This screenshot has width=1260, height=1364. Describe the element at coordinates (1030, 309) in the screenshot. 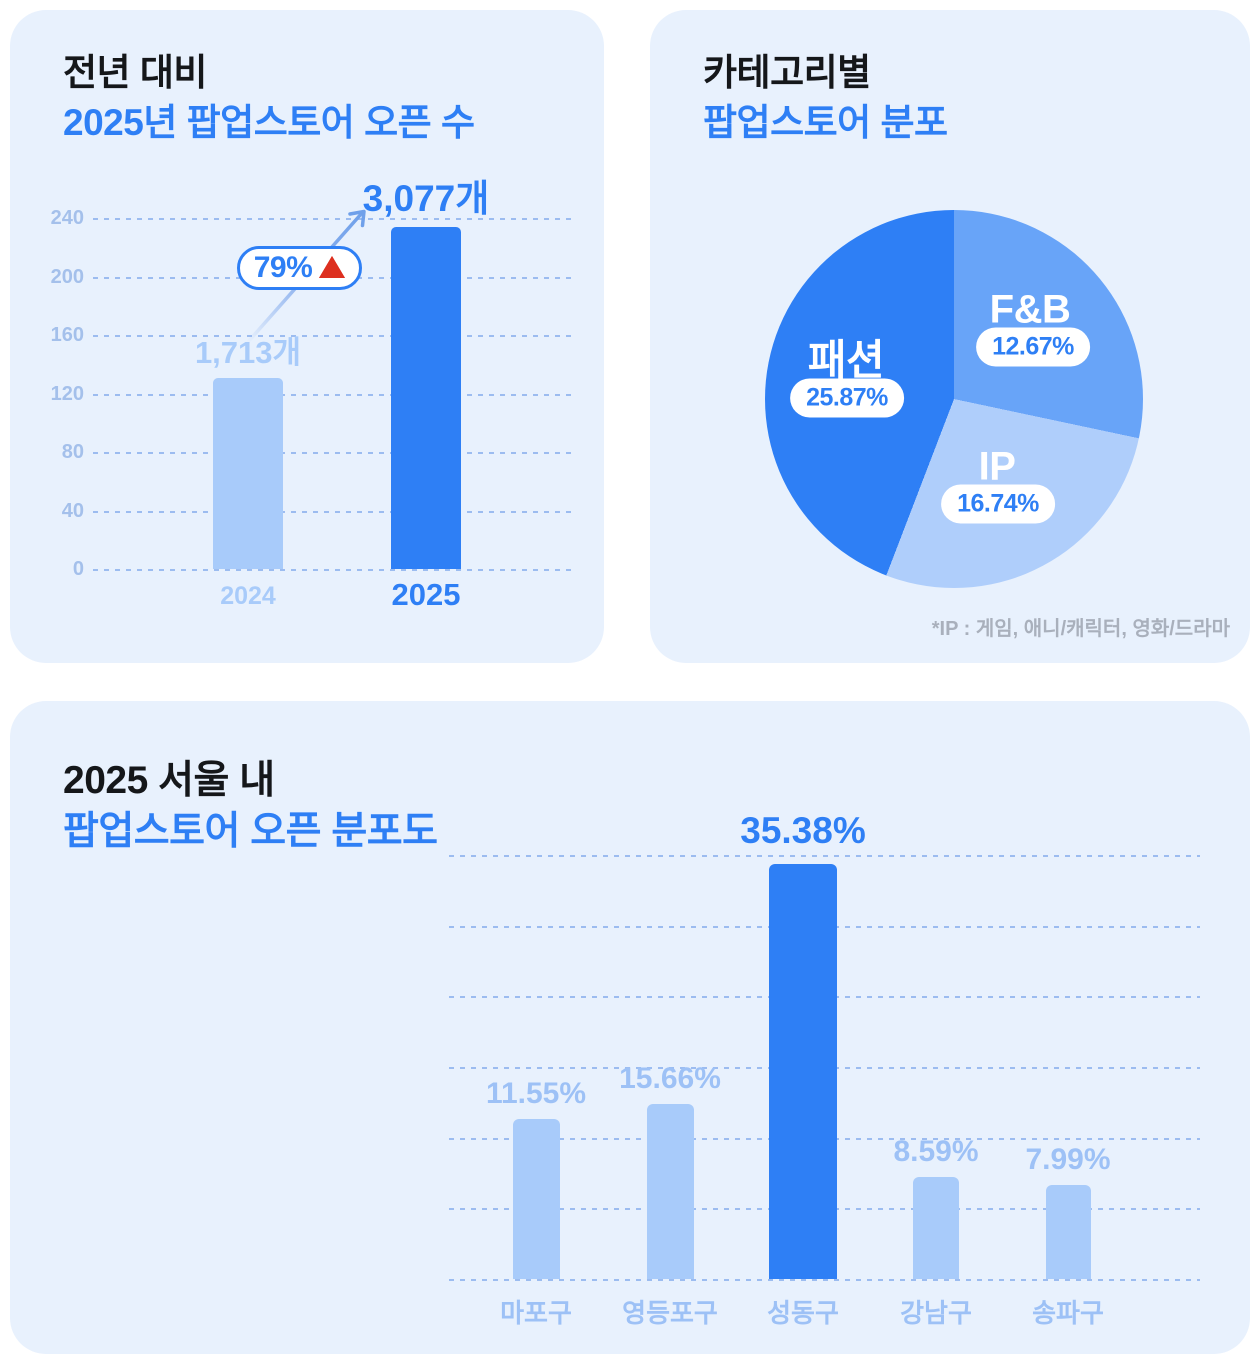

I see `pie-label-fnb: F&B` at that location.